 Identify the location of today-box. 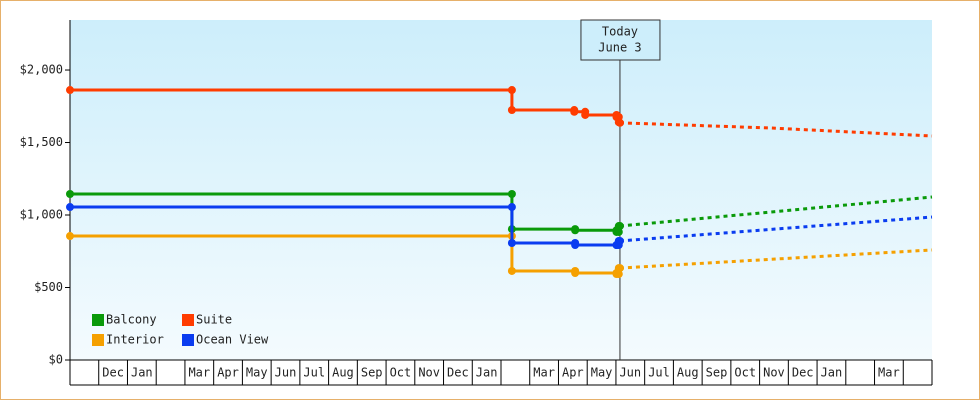
(620, 40).